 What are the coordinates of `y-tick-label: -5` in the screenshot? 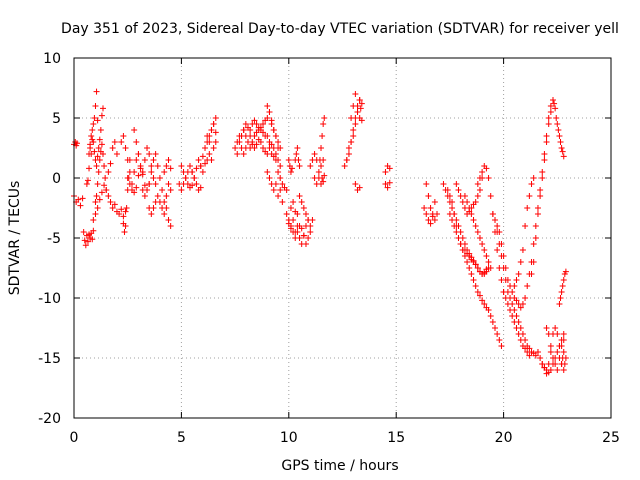 It's located at (54, 239).